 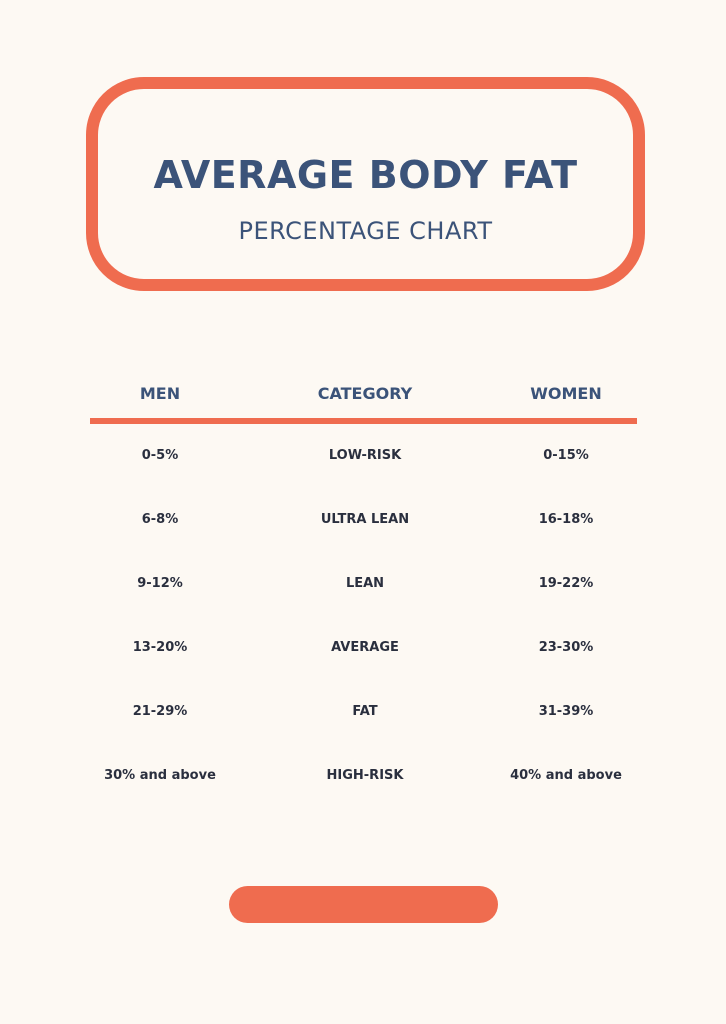 I want to click on category-cell: ULTRA LEAN, so click(x=365, y=519).